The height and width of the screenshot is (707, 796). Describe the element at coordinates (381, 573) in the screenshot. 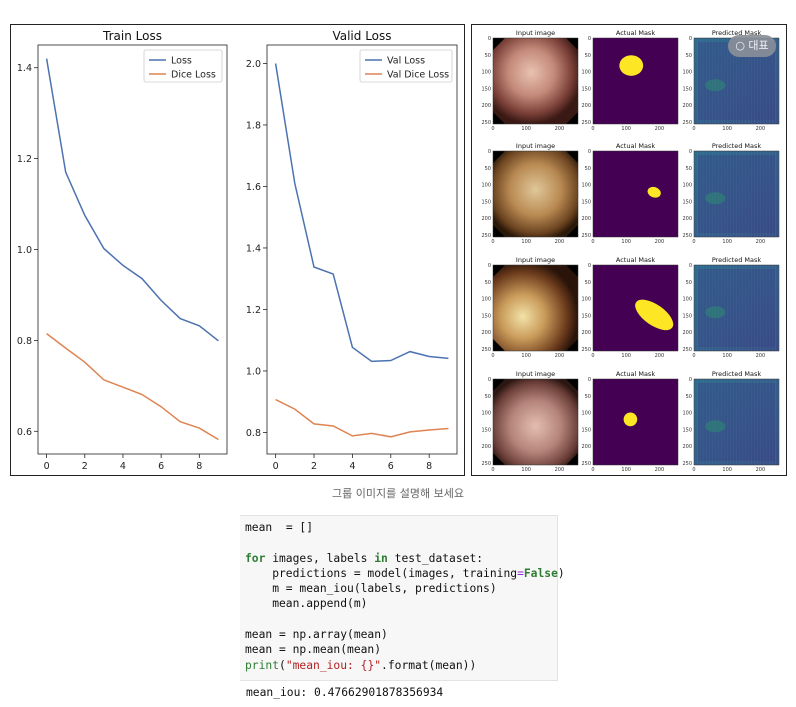

I see `code-line-4: predictions = model(images, training` at that location.